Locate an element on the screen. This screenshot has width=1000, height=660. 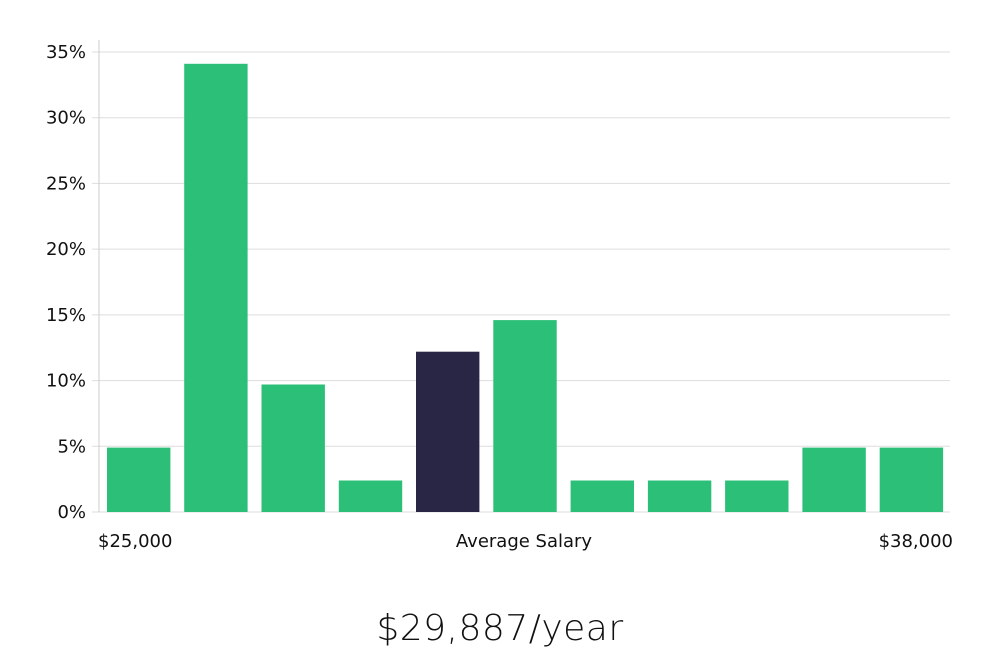
bar-highlighted is located at coordinates (448, 431).